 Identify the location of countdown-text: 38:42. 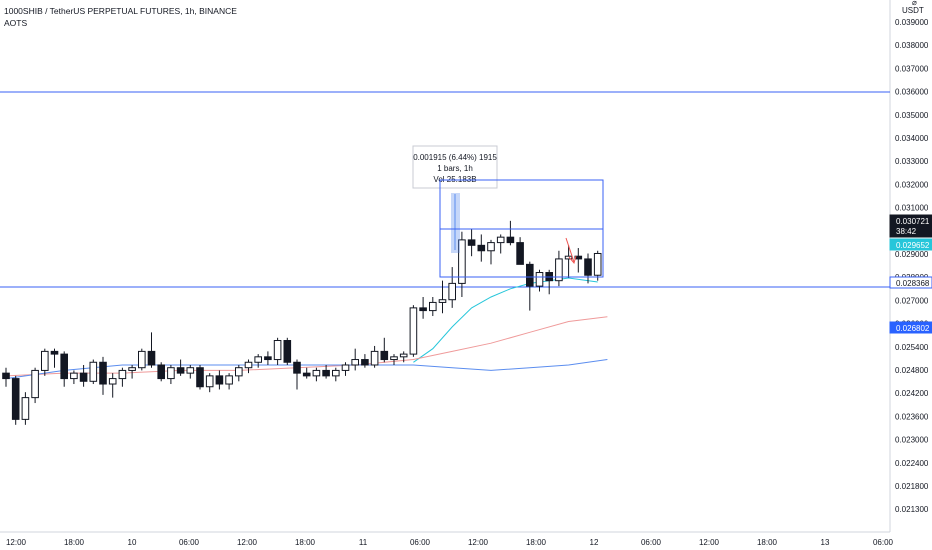
(906, 231).